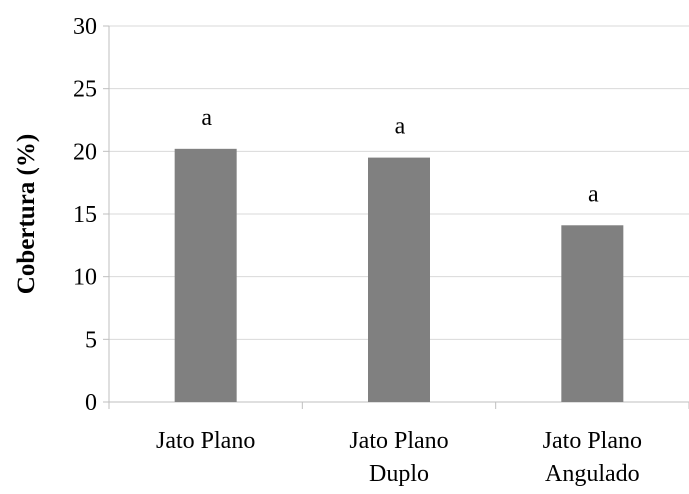 This screenshot has width=689, height=494. I want to click on y-axis-title: Cobertura (%), so click(26, 214).